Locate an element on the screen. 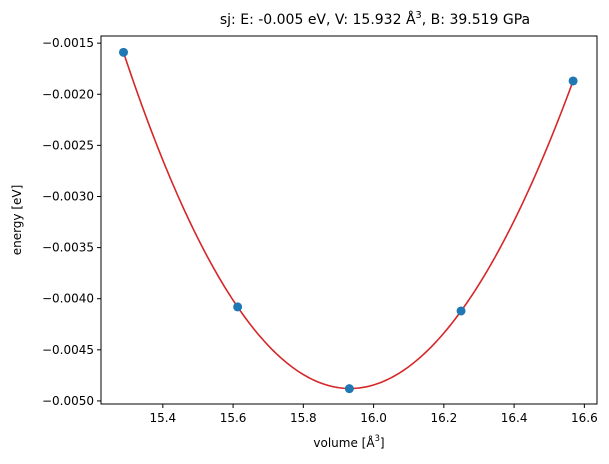 The height and width of the screenshot is (464, 609). x-axis-ticks: 15.4 15.6 15.8 16.0 16.2 16.4 16.6 is located at coordinates (373, 414).